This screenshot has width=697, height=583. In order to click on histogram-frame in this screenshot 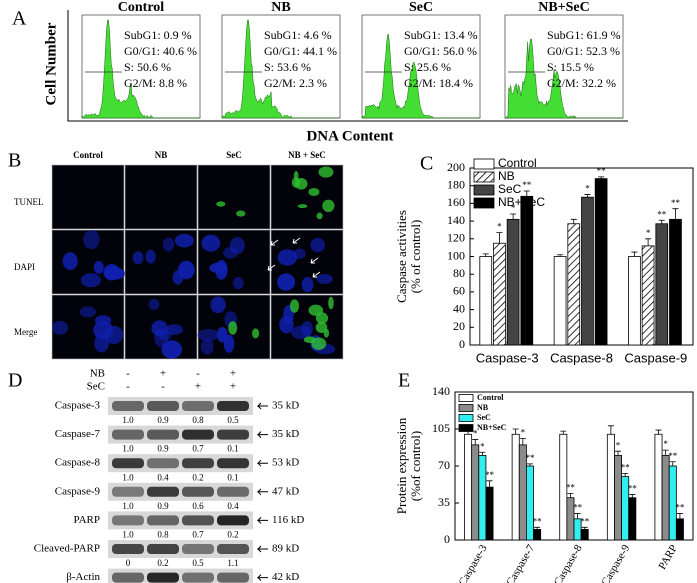, I will do `click(281, 66)`.